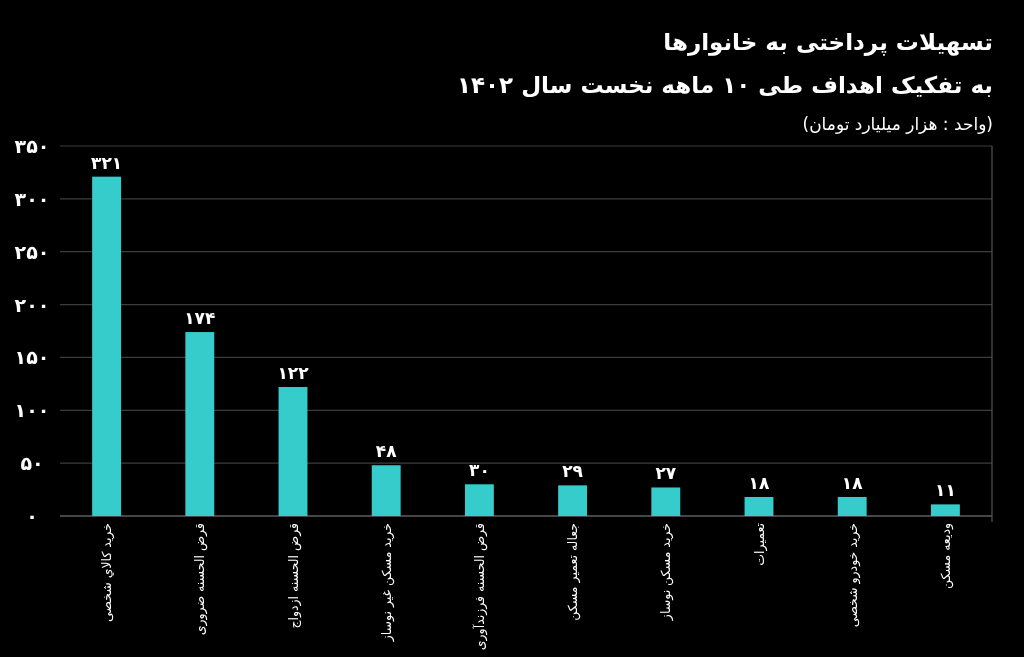 Image resolution: width=1024 pixels, height=657 pixels. Describe the element at coordinates (666, 572) in the screenshot. I see `xtick: خرید مسکن نوساز` at that location.